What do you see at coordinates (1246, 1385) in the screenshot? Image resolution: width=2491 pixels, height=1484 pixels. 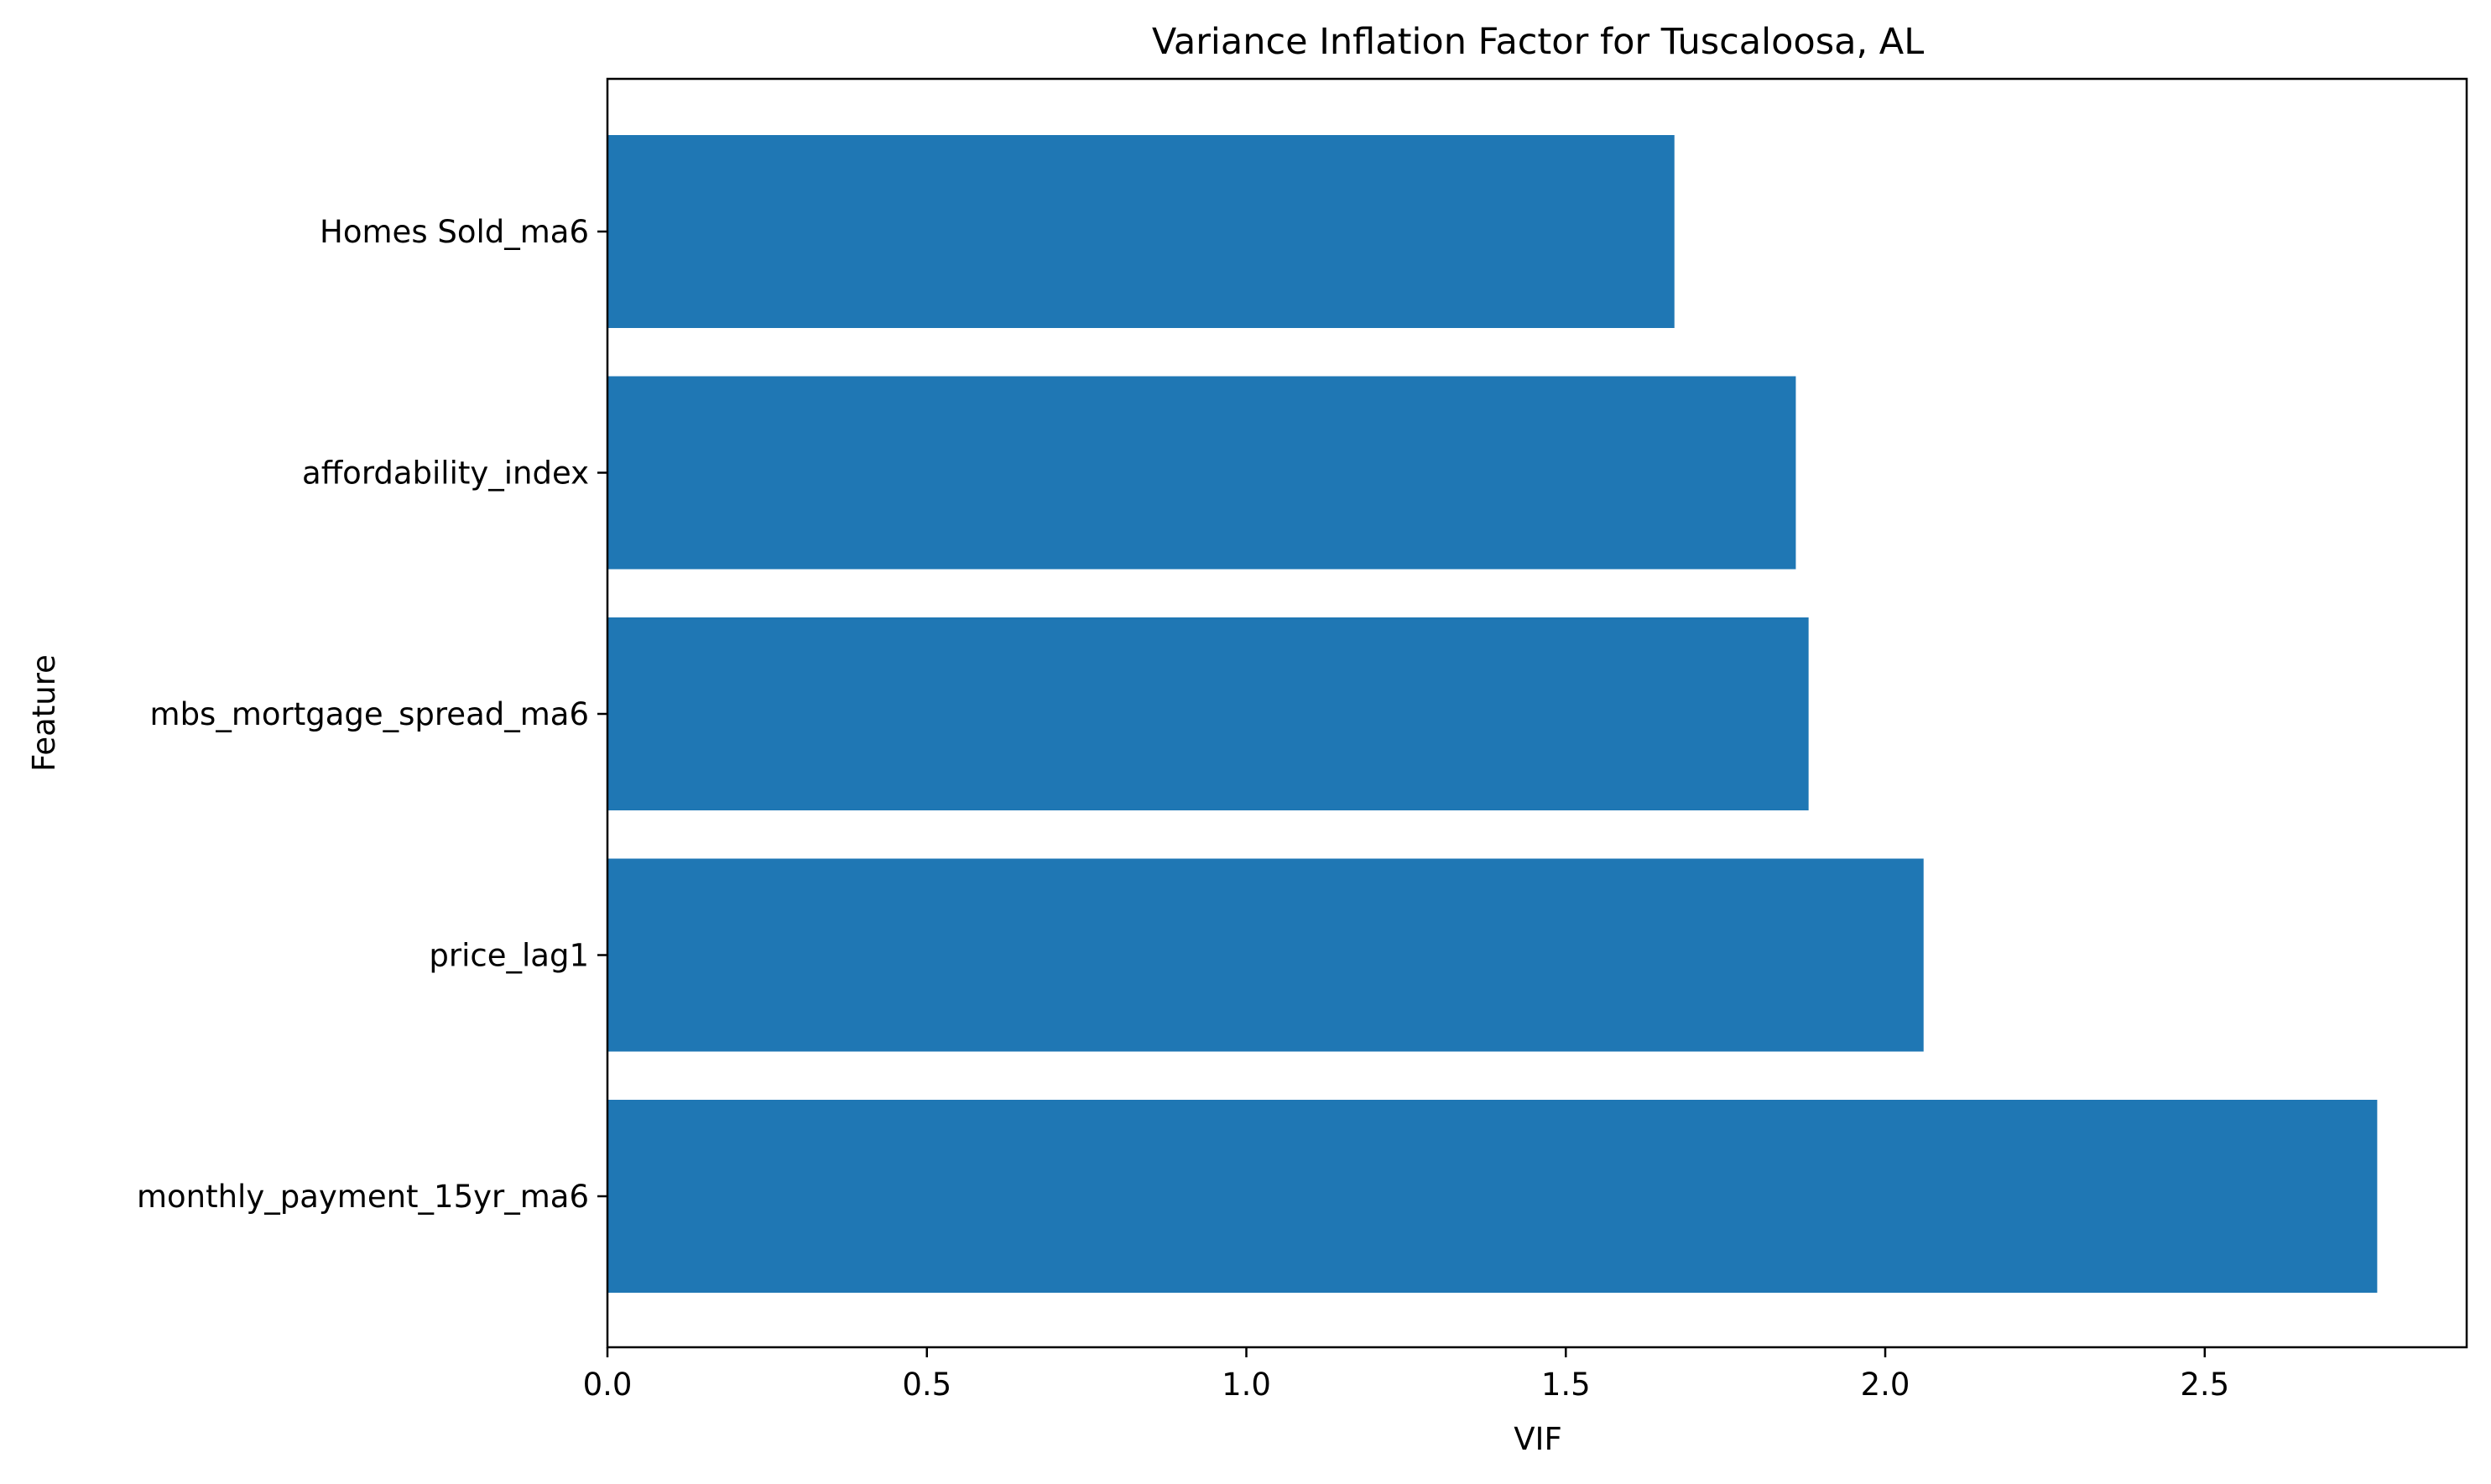 I see `x-tick-label: 1.0` at bounding box center [1246, 1385].